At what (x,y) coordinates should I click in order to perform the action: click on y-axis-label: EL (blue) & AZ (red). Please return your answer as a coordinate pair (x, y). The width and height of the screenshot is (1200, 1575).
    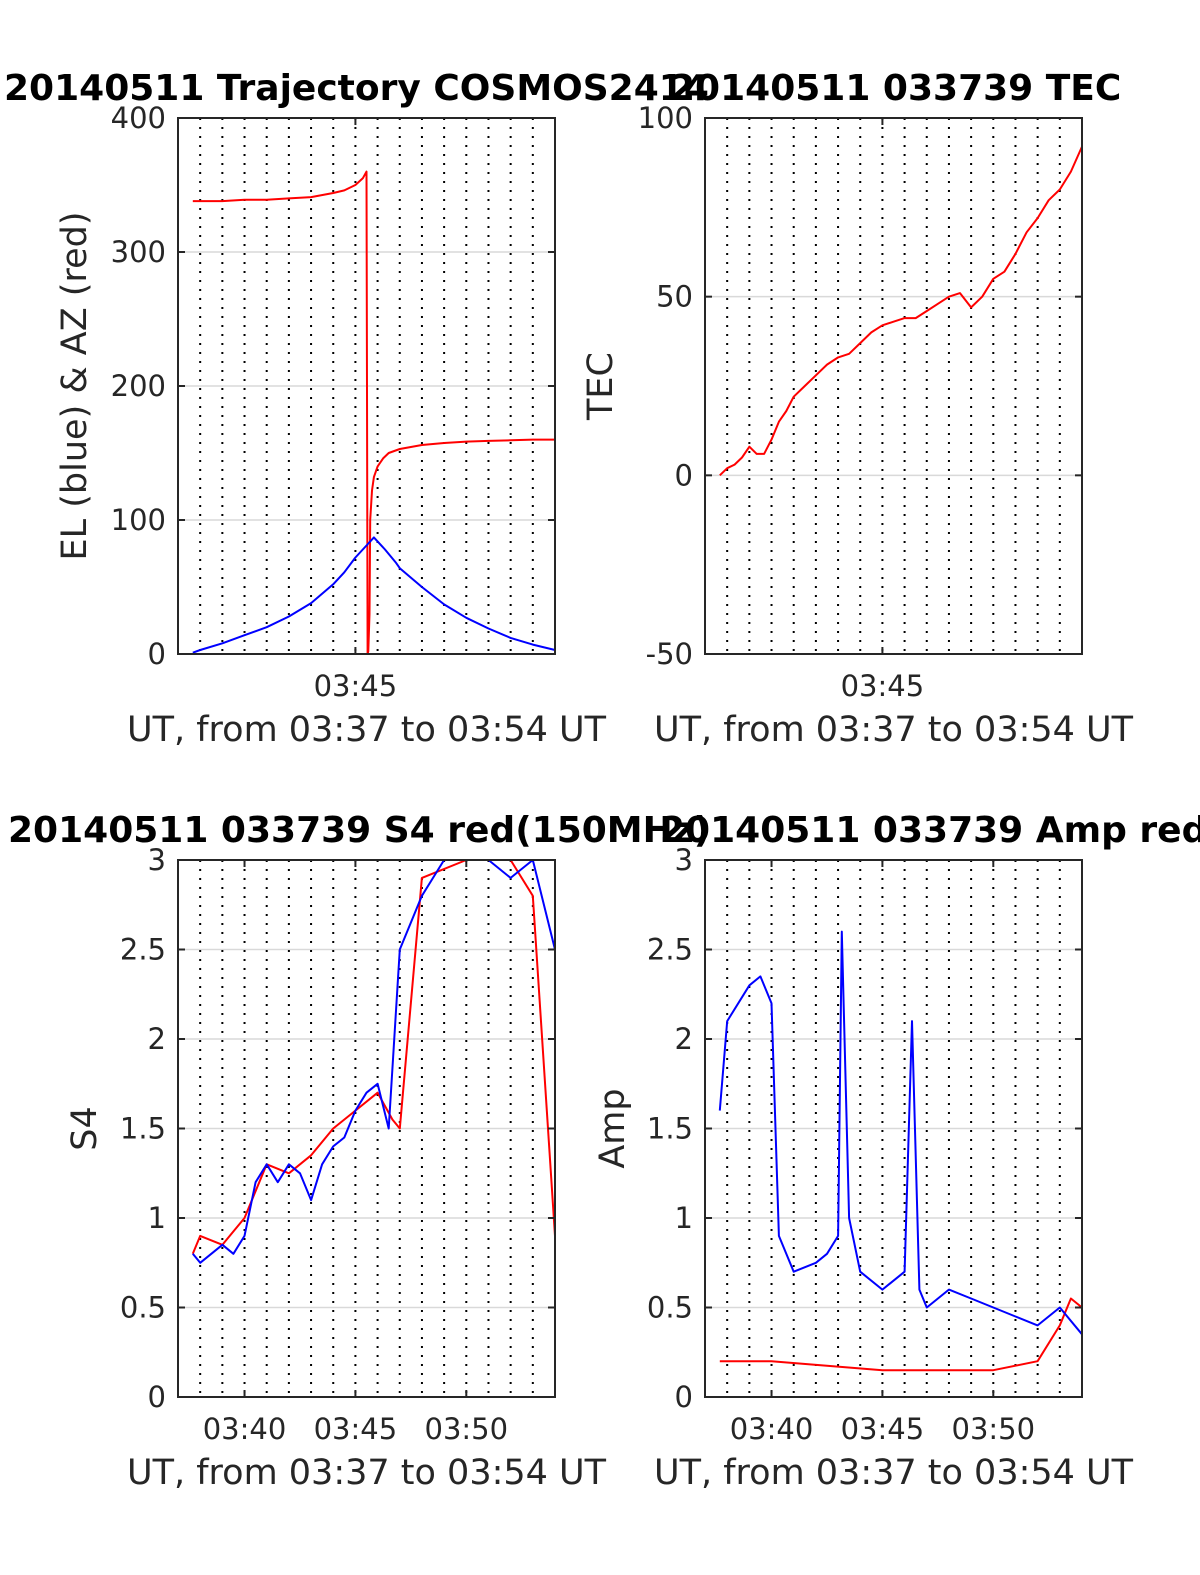
    Looking at the image, I should click on (75, 386).